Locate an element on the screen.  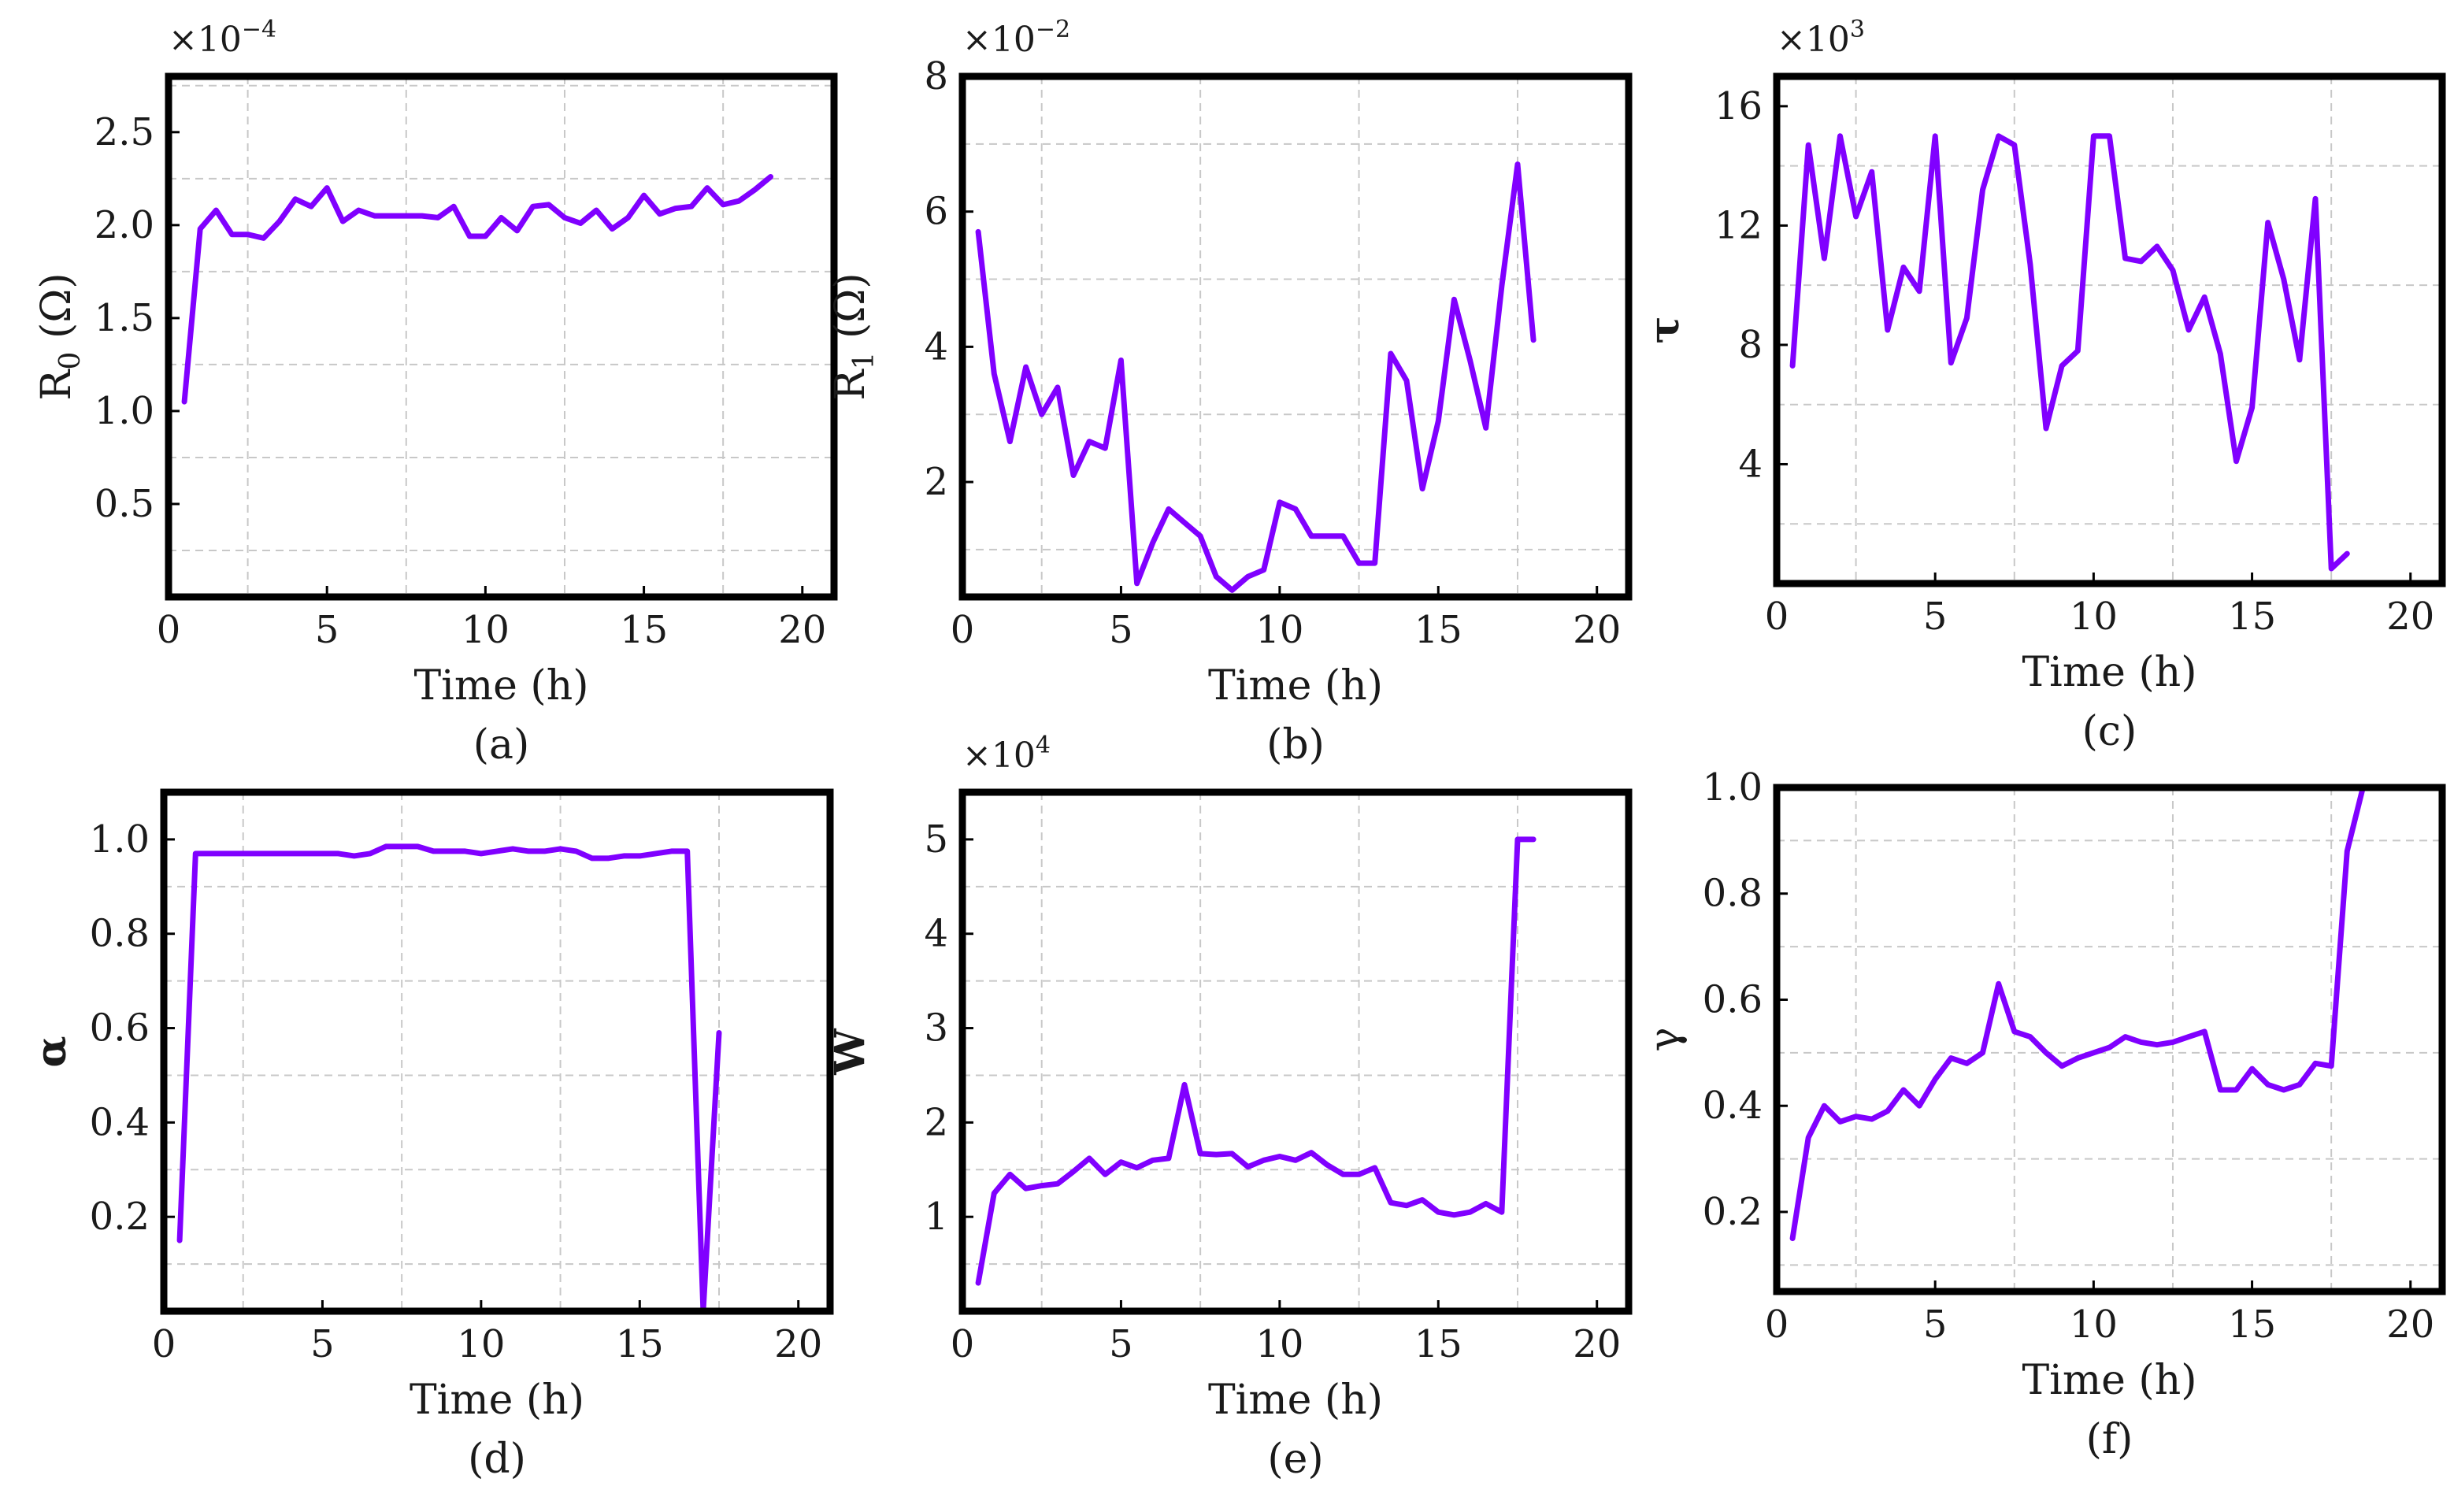
y-axis-label: α is located at coordinates (52, 1051).